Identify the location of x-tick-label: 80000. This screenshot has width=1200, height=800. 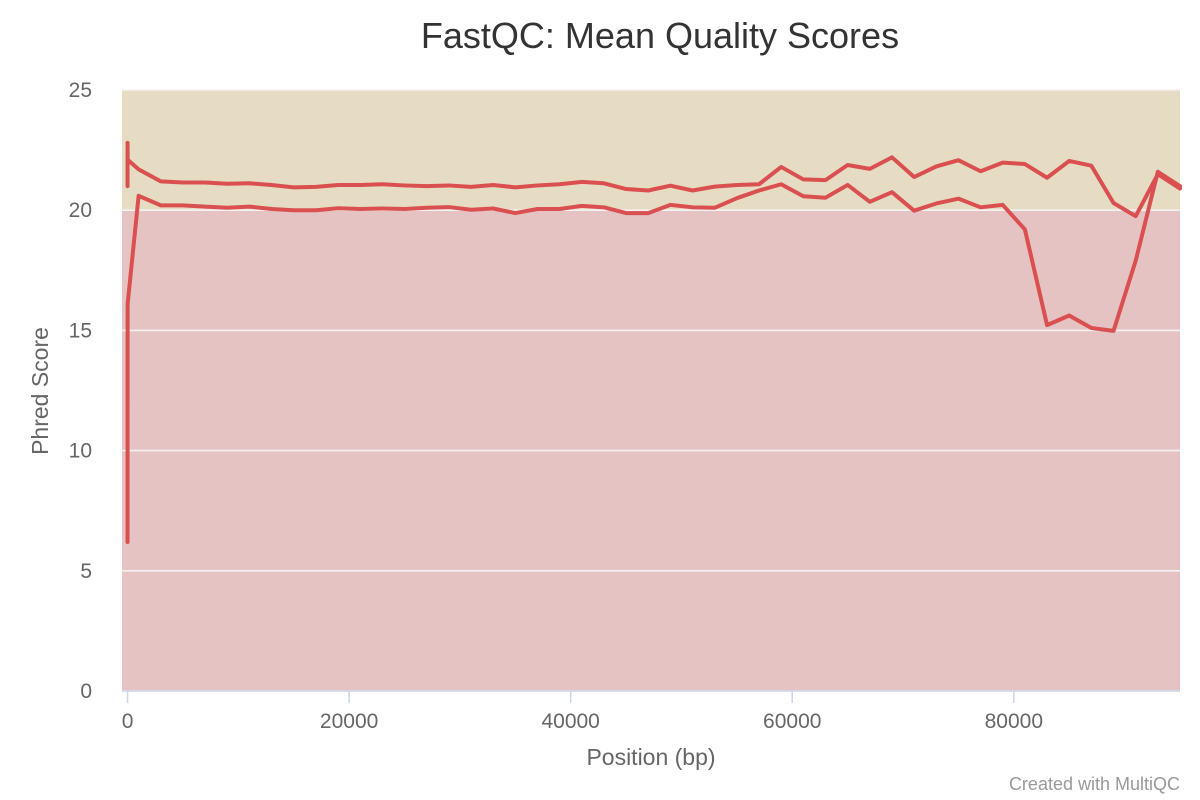
(1014, 721).